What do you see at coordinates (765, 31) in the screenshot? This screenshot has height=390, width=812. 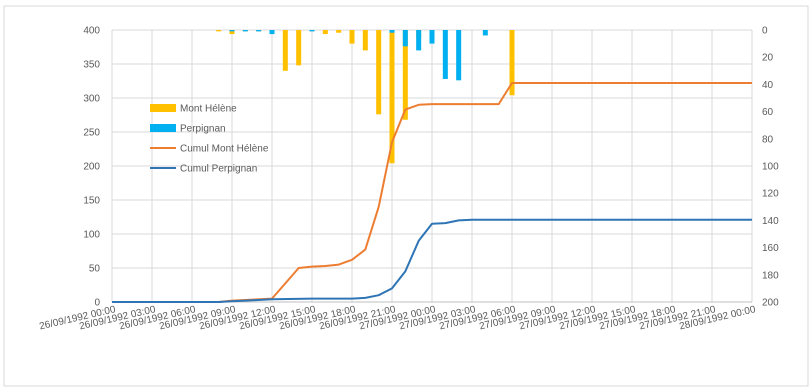 I see `right-tick-label: 0` at bounding box center [765, 31].